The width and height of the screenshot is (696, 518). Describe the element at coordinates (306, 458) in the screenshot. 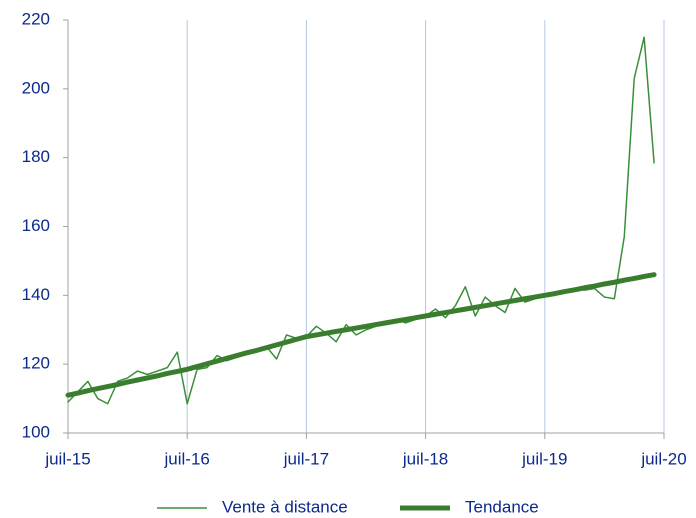

I see `x-tick-label: juil-17` at that location.